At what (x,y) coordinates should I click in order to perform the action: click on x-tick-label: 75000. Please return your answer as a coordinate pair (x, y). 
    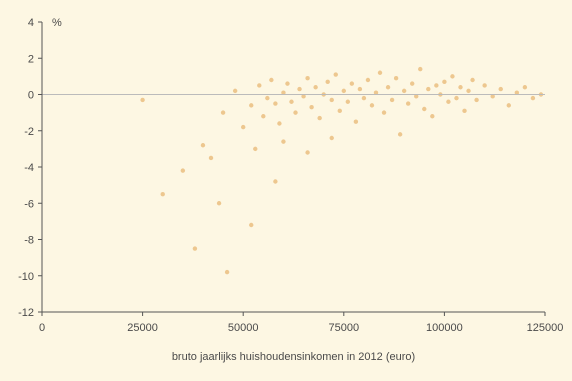
    Looking at the image, I should click on (344, 328).